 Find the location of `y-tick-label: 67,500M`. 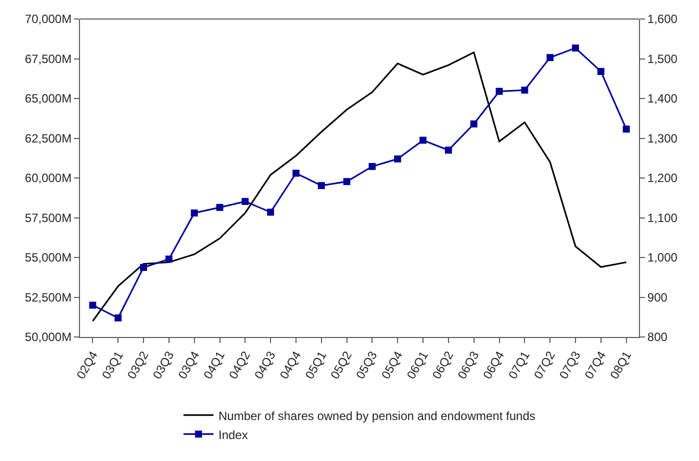

y-tick-label: 67,500M is located at coordinates (48, 59).